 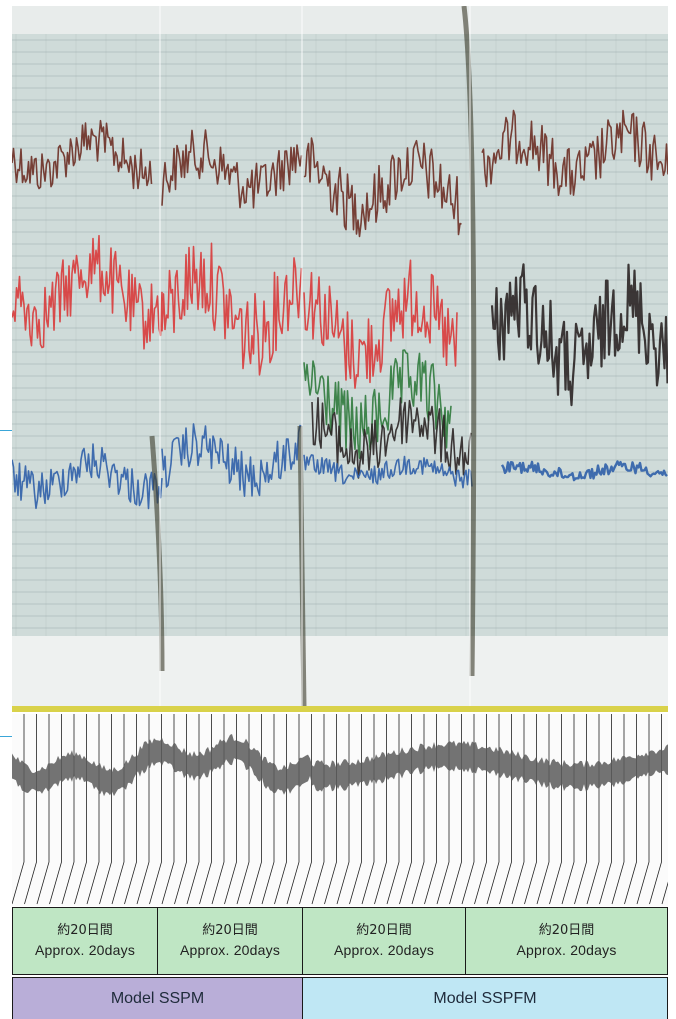 I want to click on strip-trace, so click(x=340, y=765).